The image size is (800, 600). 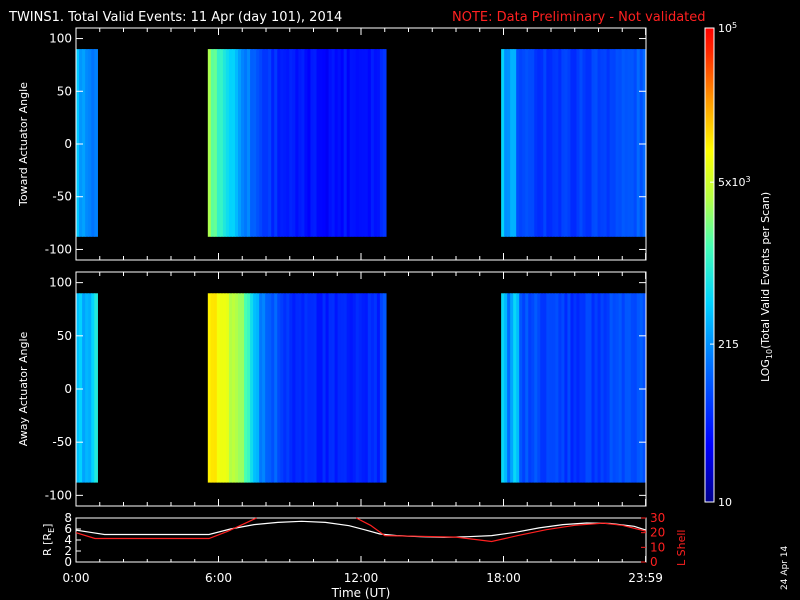 What do you see at coordinates (76, 578) in the screenshot?
I see `x-tick-label: 0:00` at bounding box center [76, 578].